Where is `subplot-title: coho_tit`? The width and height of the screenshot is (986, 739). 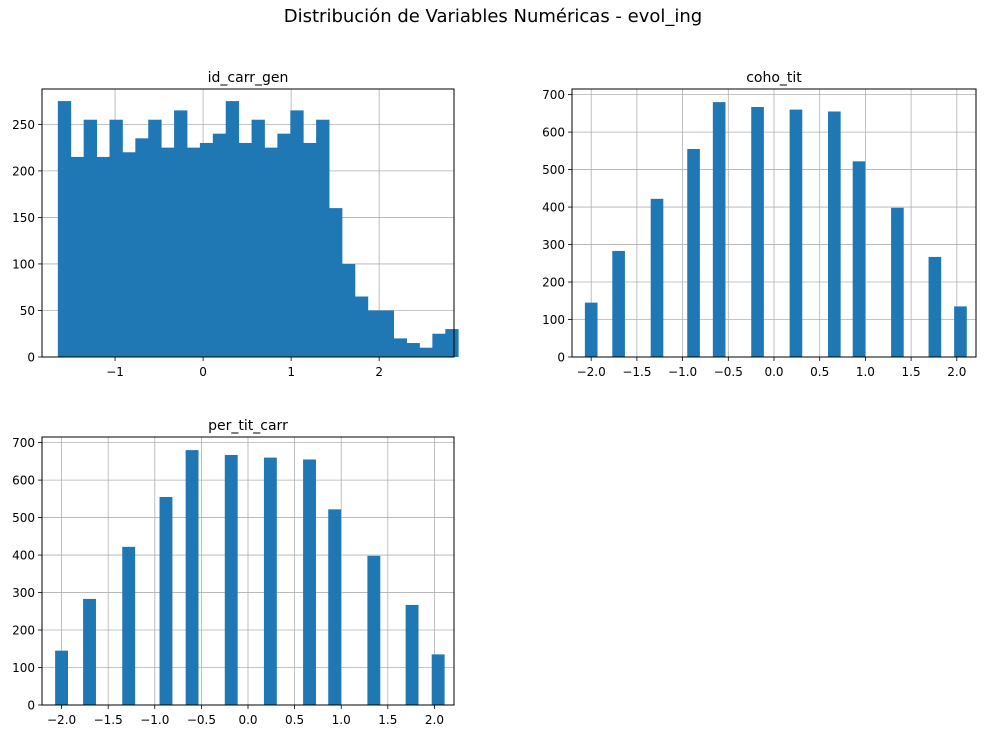
subplot-title: coho_tit is located at coordinates (774, 78).